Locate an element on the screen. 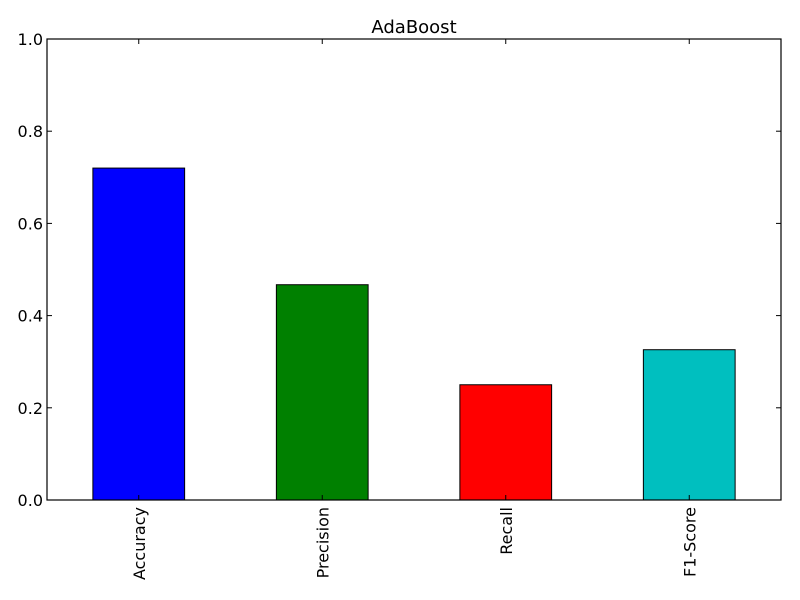 This screenshot has height=600, width=800. y-tick-label: 0.4 is located at coordinates (30, 316).